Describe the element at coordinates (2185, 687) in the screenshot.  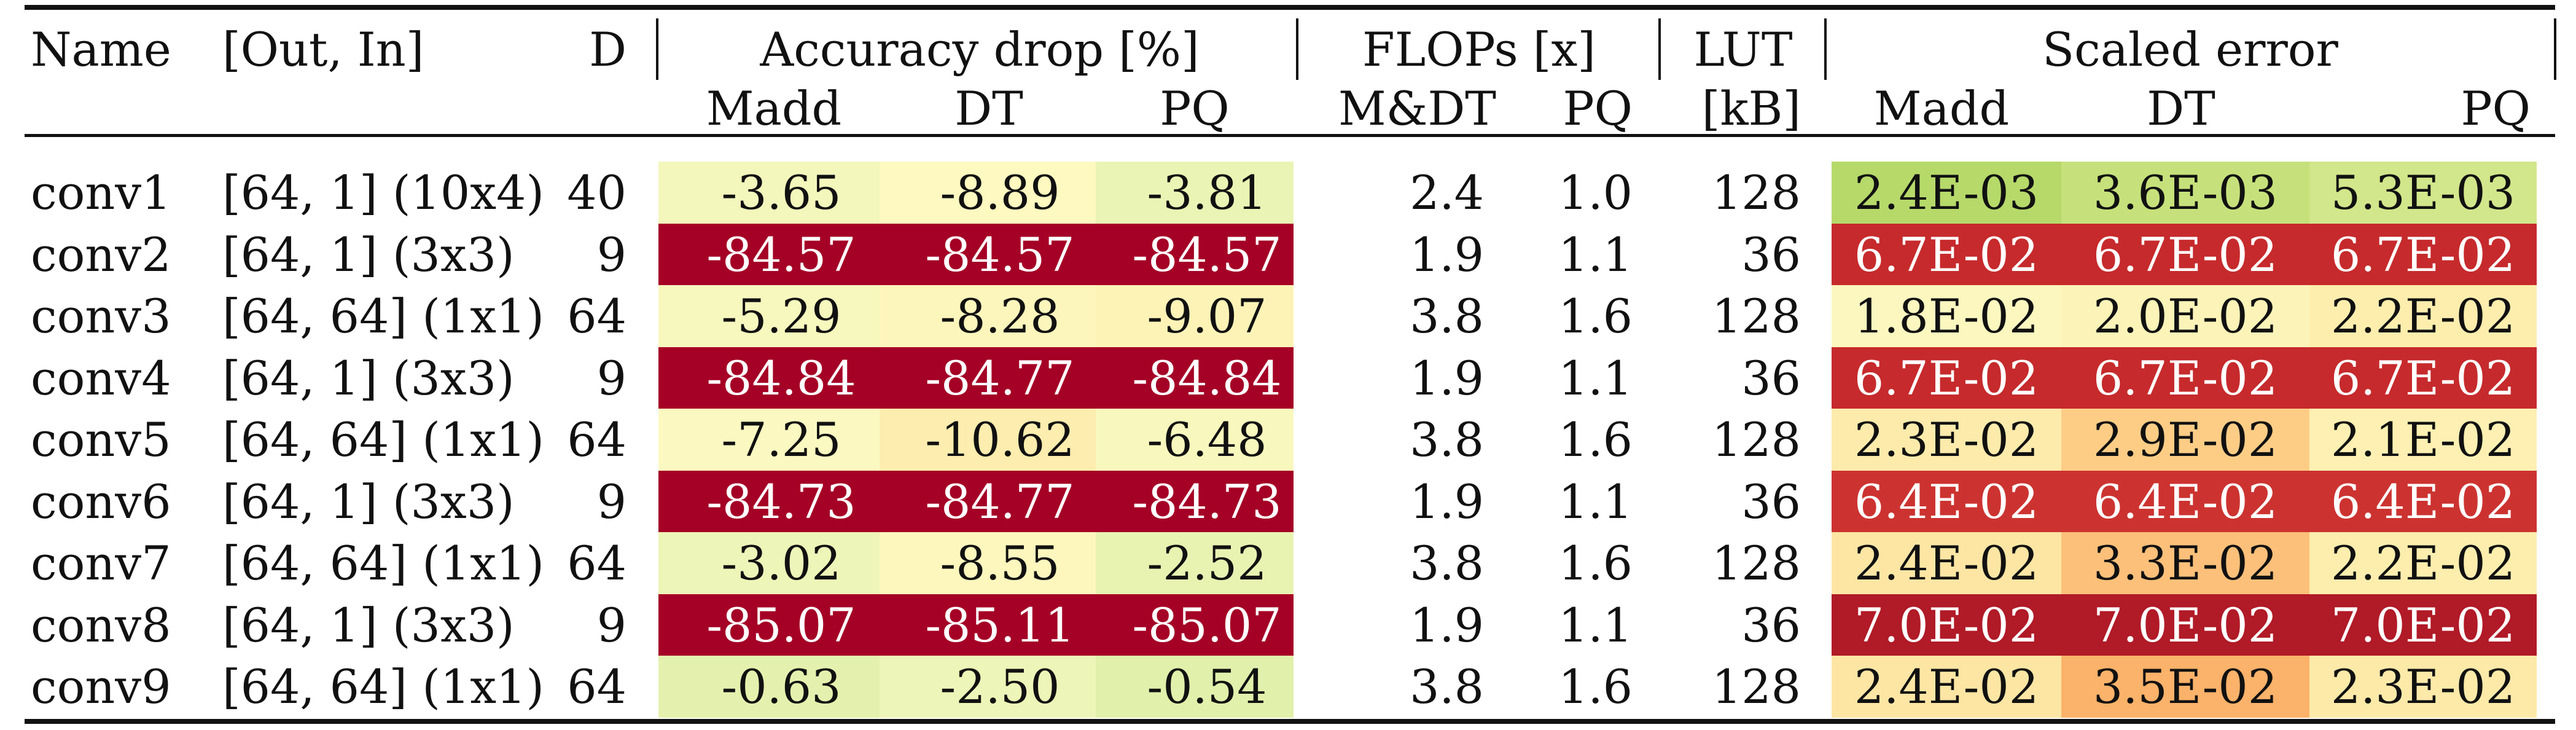
I see `scaled-error-cell: 3.5E-02` at that location.